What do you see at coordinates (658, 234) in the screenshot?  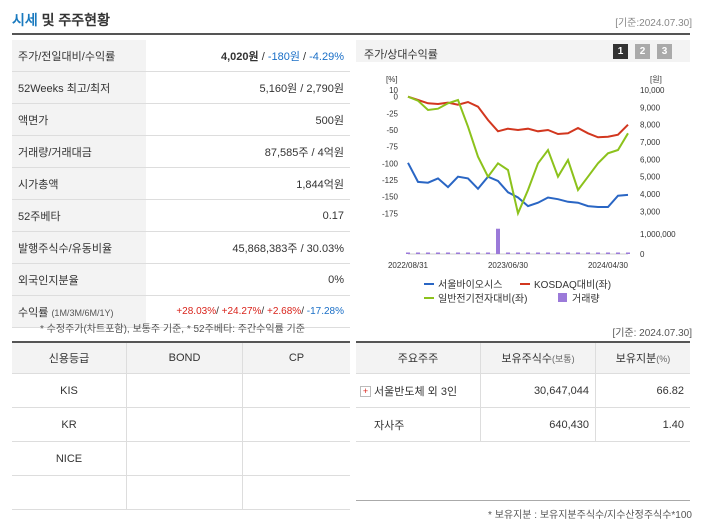 I see `volume-axis-tick-label: 1,000,000` at bounding box center [658, 234].